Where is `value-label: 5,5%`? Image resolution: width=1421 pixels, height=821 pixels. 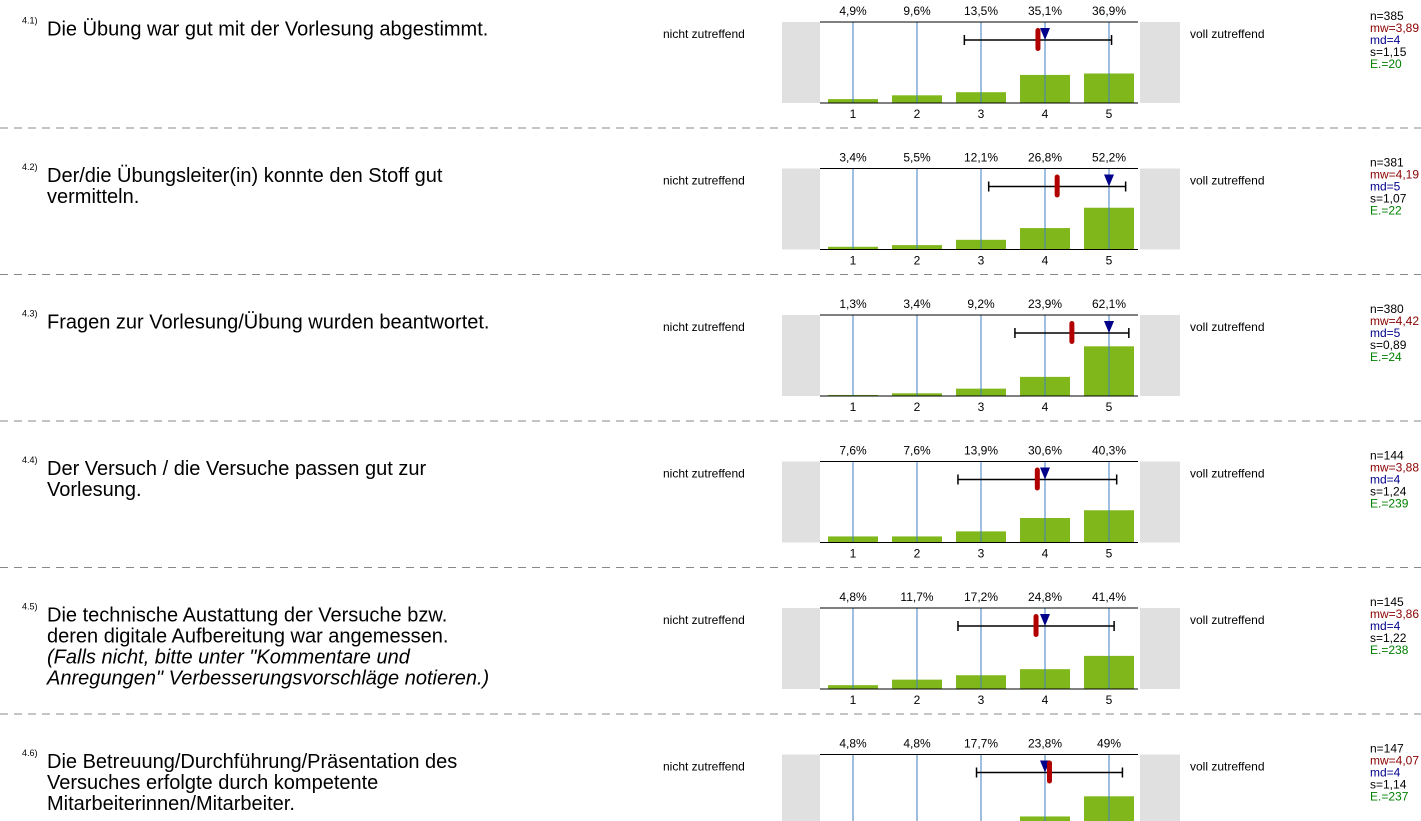
value-label: 5,5% is located at coordinates (917, 158).